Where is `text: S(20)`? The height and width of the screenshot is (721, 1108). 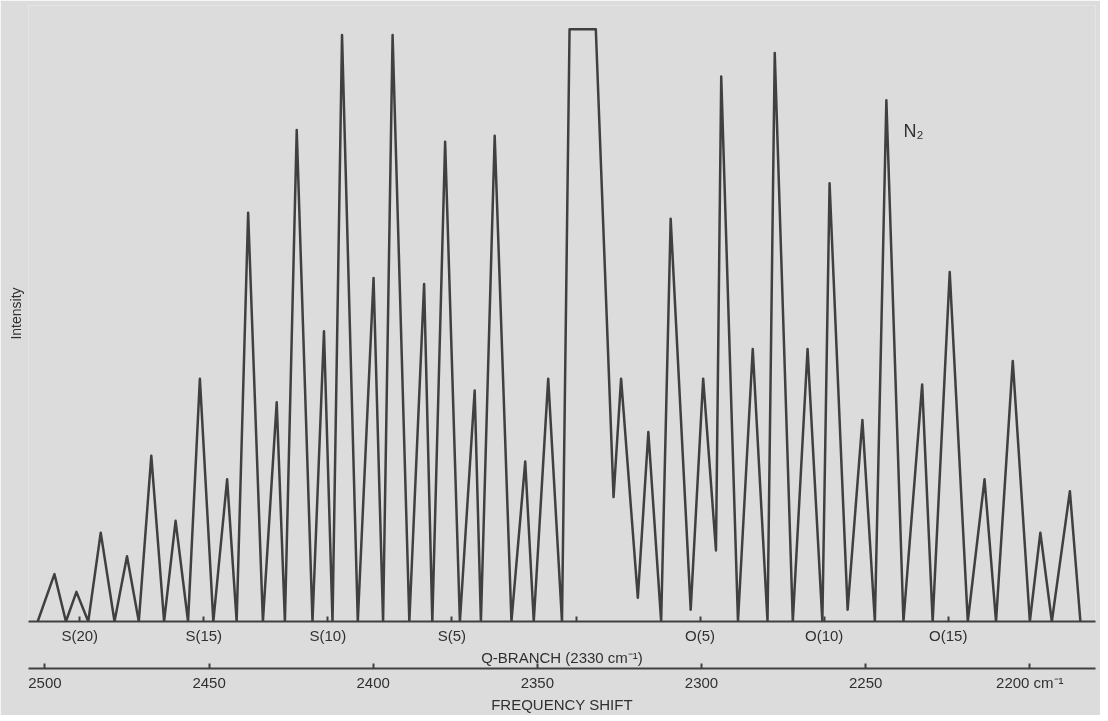 text: S(20) is located at coordinates (80, 635).